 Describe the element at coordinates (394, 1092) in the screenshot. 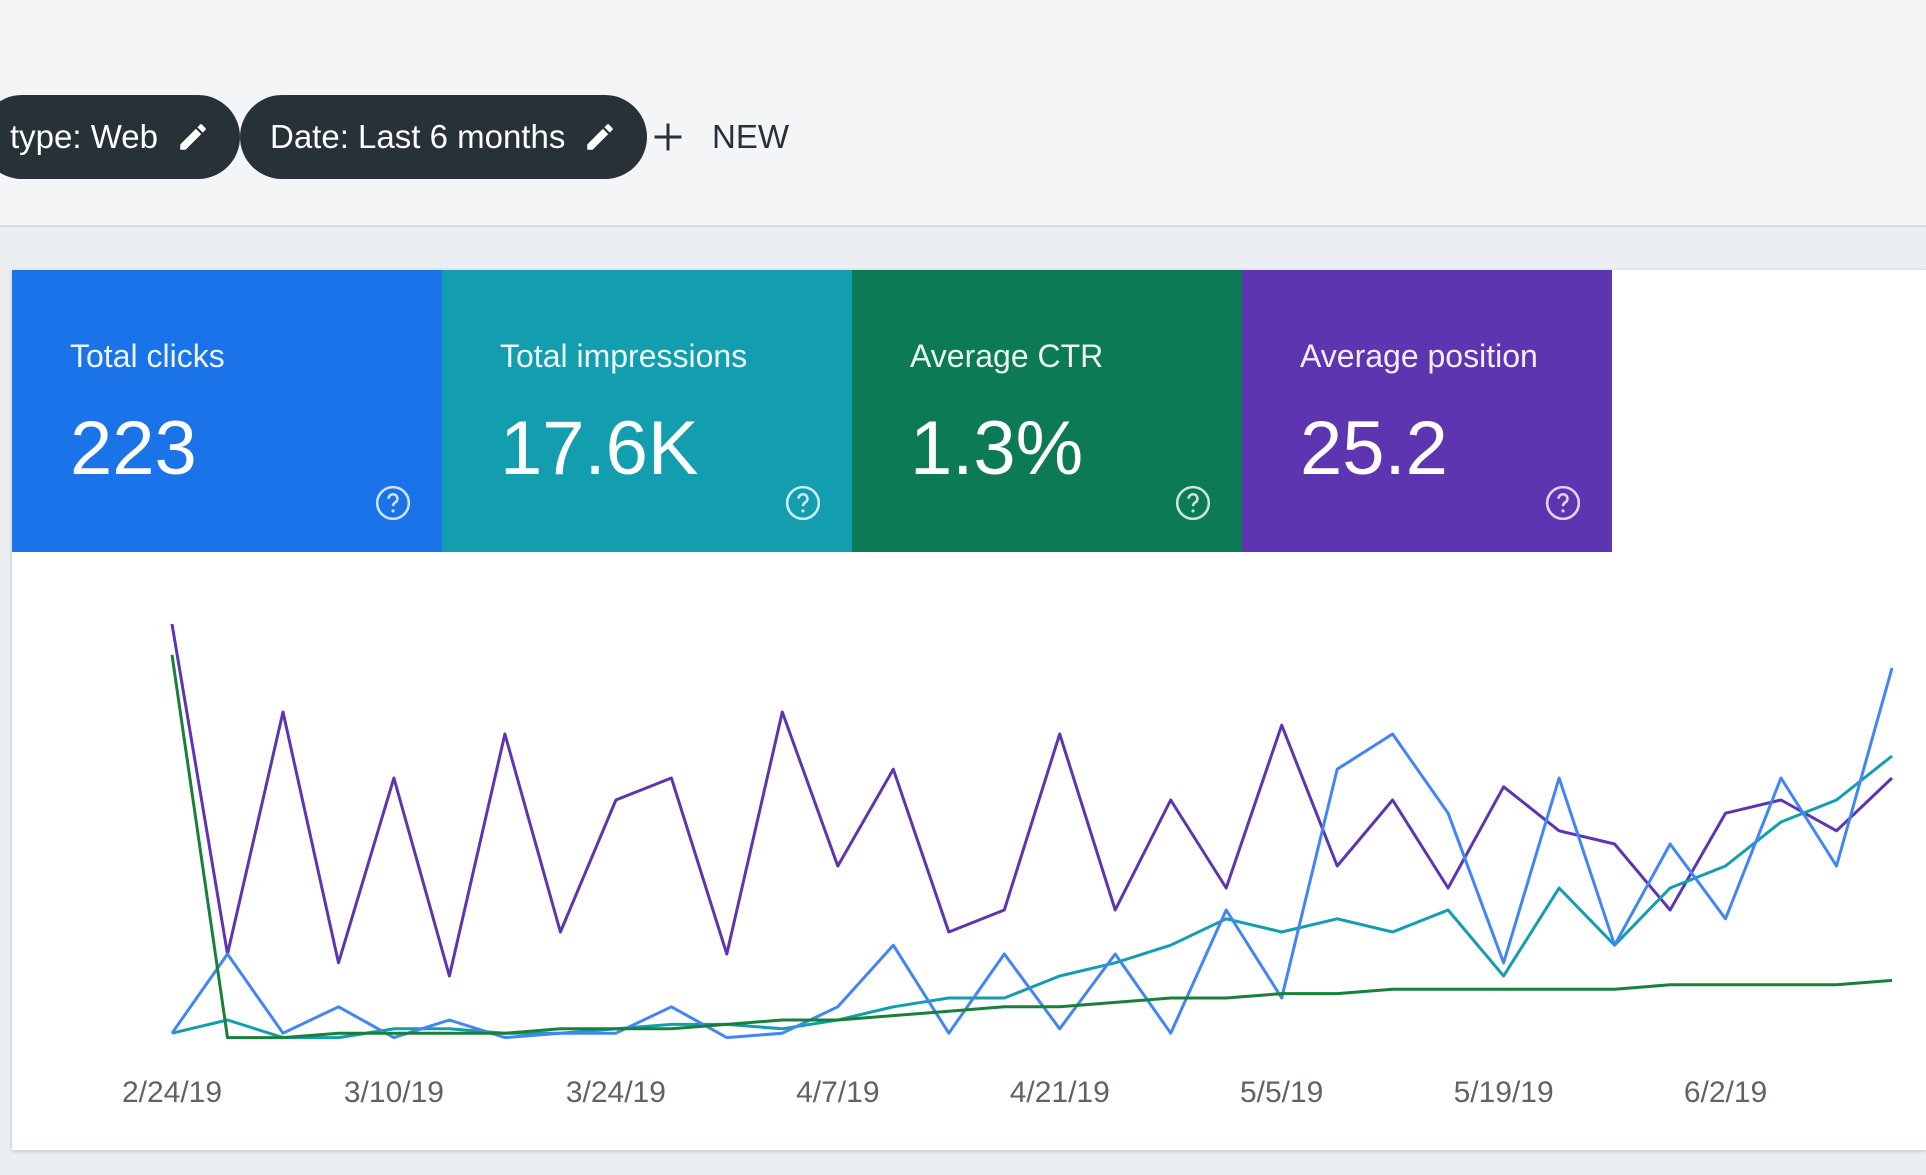

I see `x-tick-label: 3/10/19` at that location.